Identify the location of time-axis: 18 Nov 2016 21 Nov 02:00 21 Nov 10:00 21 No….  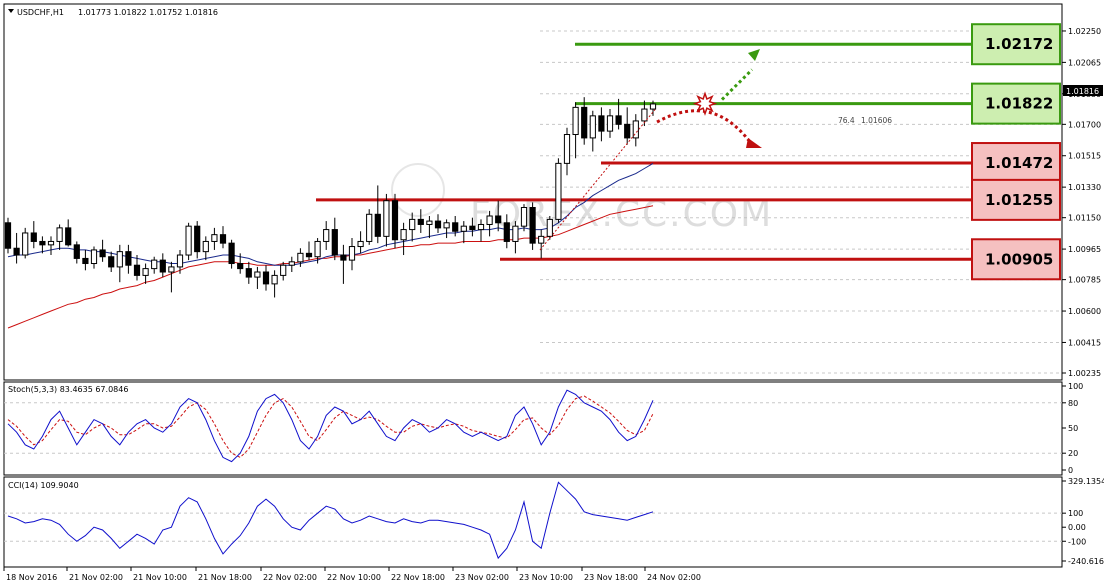
(352, 574).